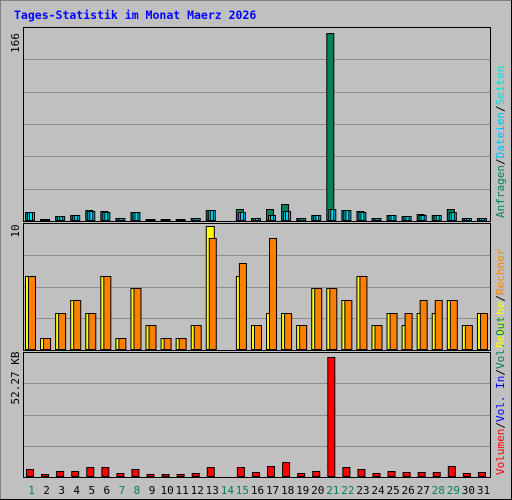 This screenshot has height=500, width=512. I want to click on legend-entry: Dateien, so click(500, 135).